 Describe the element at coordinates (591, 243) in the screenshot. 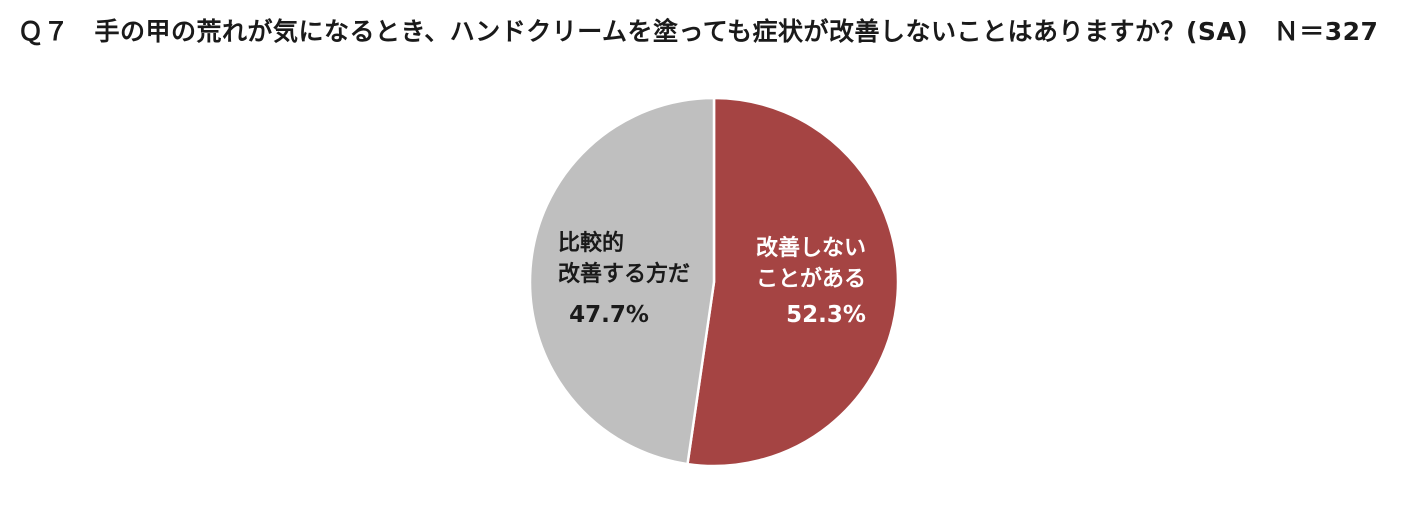

I see `slice-2-label-line-1: 比較的` at that location.